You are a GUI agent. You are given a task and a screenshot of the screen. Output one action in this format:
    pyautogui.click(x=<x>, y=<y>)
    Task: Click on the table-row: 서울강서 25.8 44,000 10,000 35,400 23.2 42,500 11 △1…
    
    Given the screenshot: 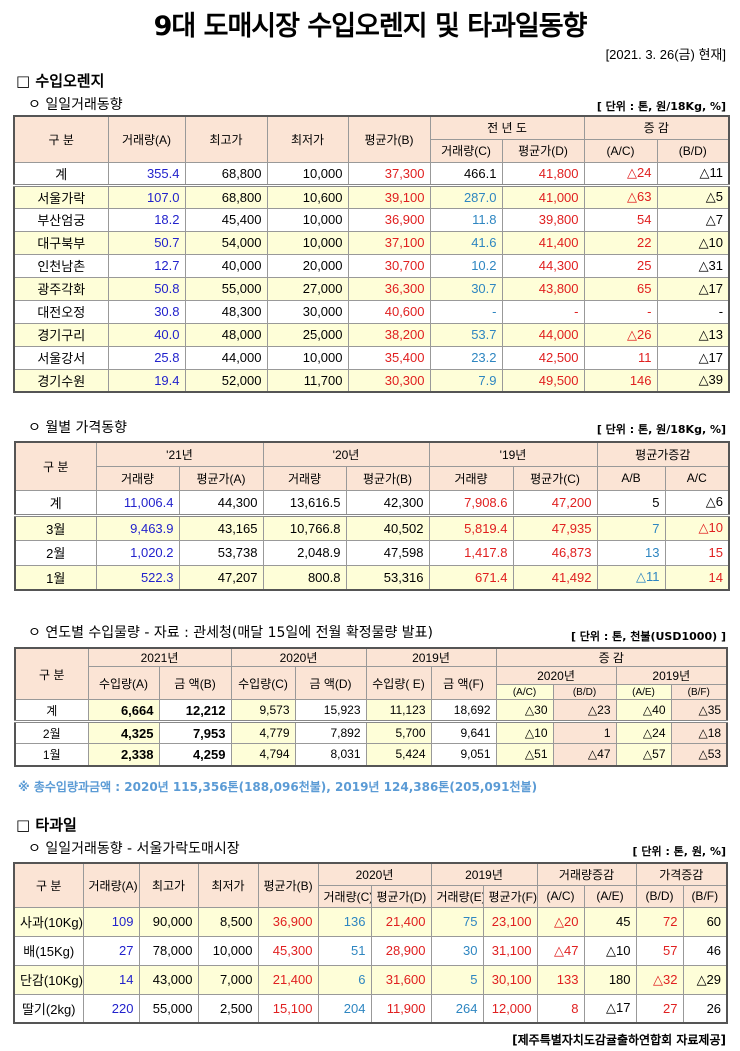 What is the action you would take?
    pyautogui.click(x=371, y=357)
    